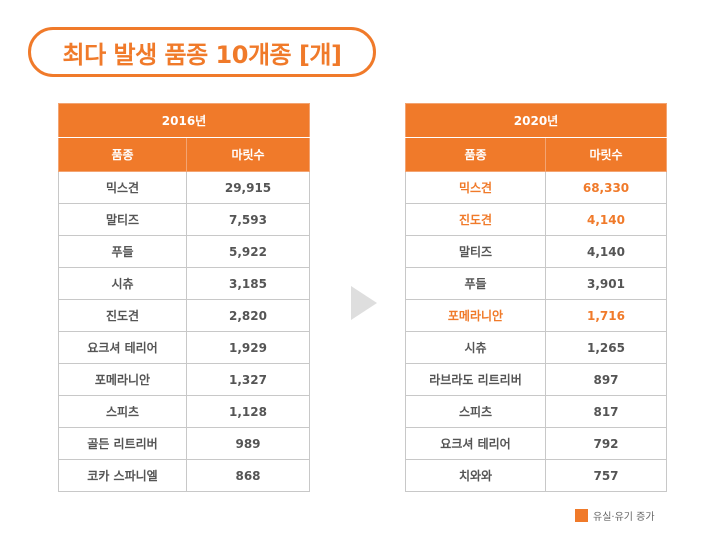 The width and height of the screenshot is (720, 540). Describe the element at coordinates (624, 517) in the screenshot. I see `legend-label: 유실·유기 증가` at that location.